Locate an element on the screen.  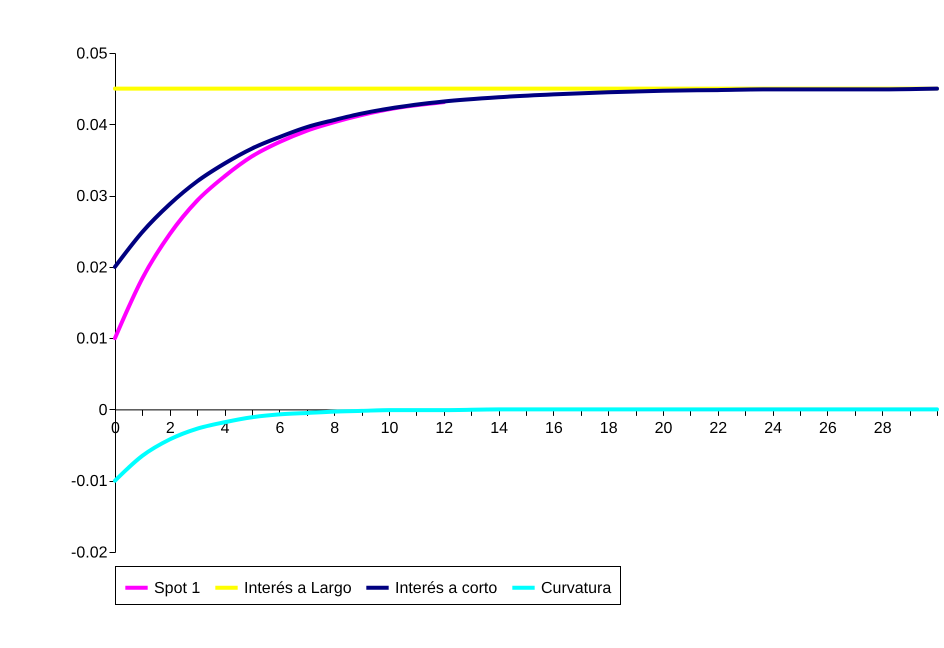
y-tick-label: 0 is located at coordinates (103, 410).